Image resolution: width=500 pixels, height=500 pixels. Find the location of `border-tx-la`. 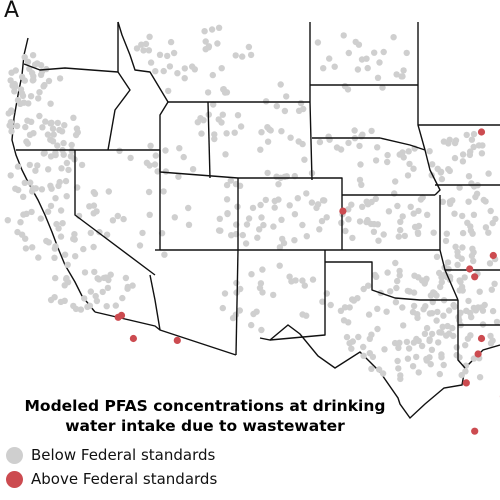

border-tx-la is located at coordinates (461, 347).